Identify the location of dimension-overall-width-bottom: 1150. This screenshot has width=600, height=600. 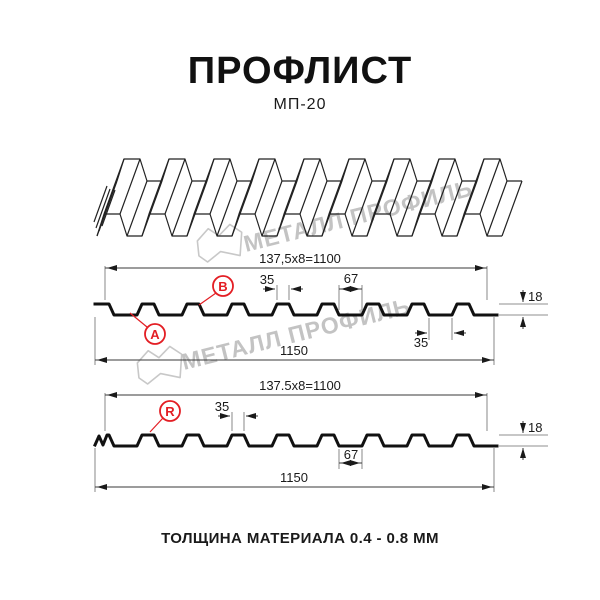
(294, 477).